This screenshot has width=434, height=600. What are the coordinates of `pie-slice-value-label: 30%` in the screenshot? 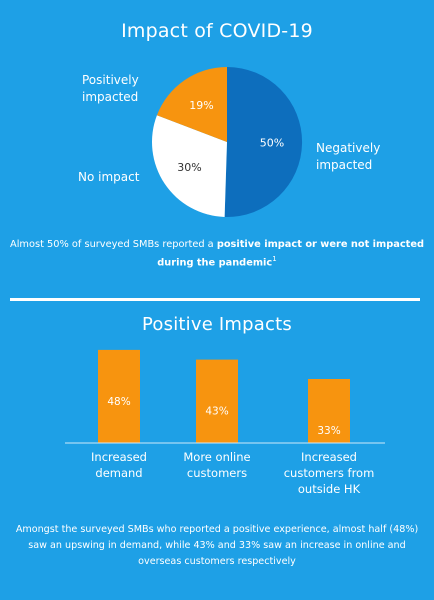 It's located at (189, 167).